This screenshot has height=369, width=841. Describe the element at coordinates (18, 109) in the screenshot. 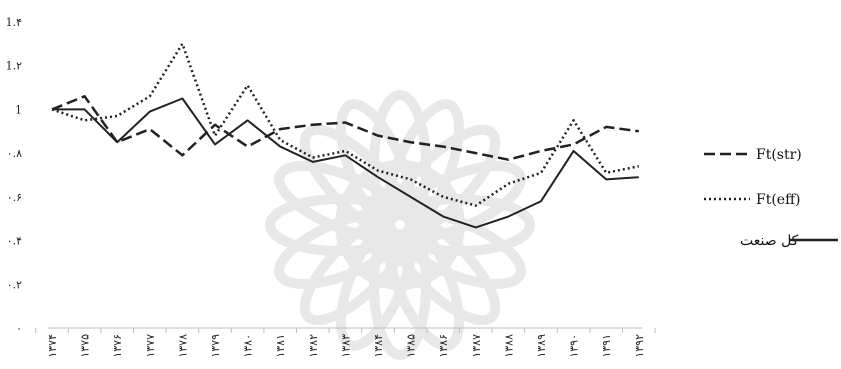

I see `y-tick-label: 1` at that location.